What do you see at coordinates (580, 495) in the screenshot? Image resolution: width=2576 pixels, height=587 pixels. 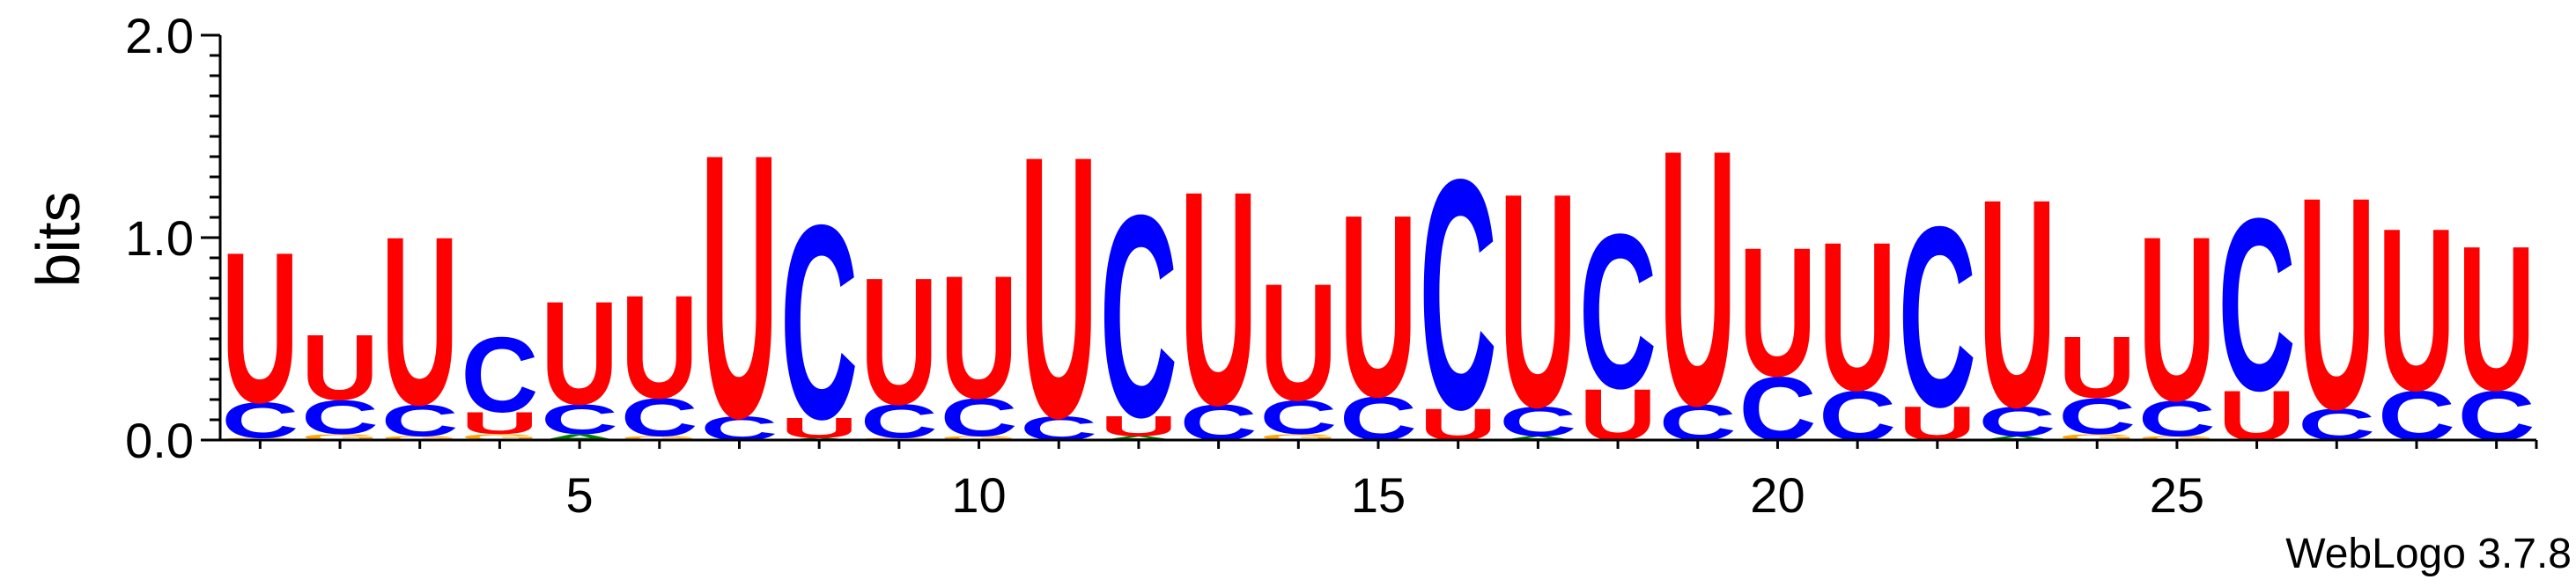 I see `x-tick-label: 5` at bounding box center [580, 495].